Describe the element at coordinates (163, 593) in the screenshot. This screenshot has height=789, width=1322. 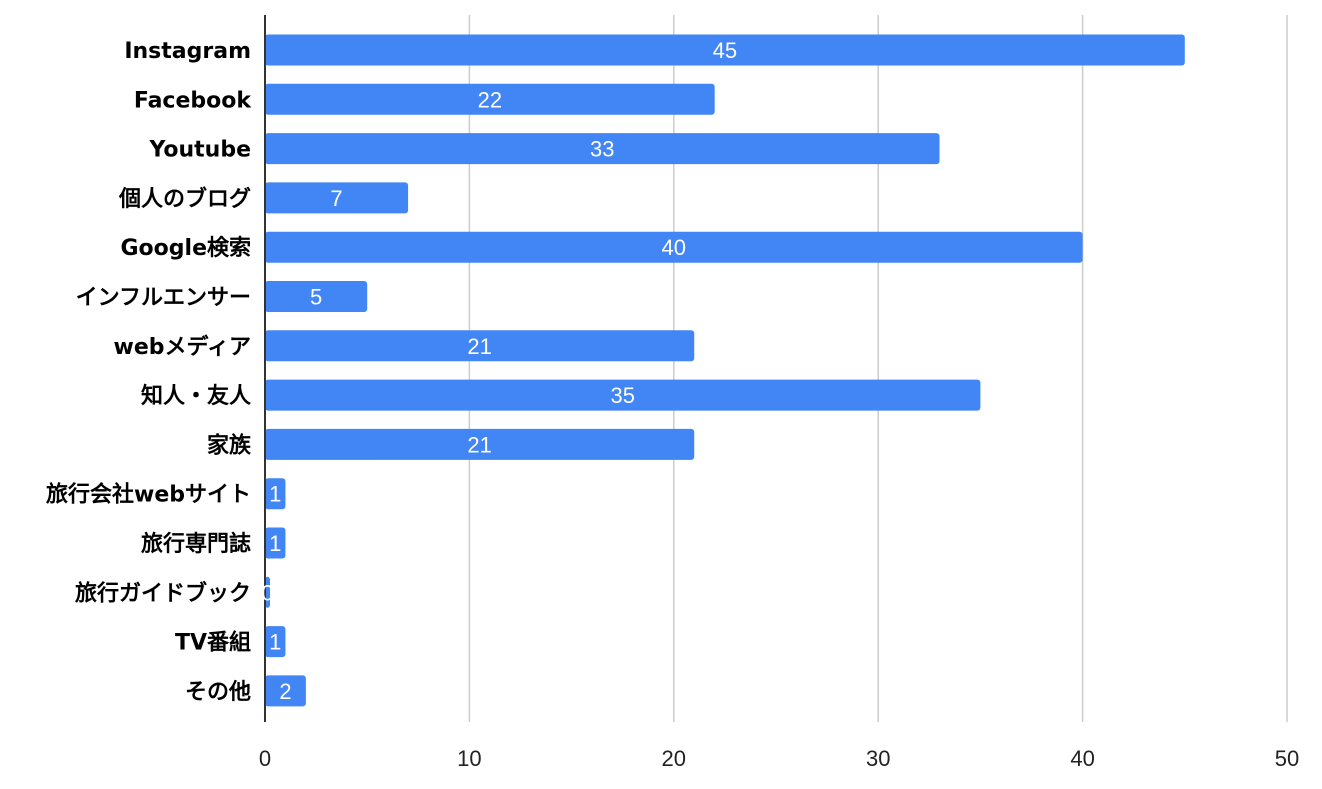
I see `category-label: 旅行ガイドブック` at that location.